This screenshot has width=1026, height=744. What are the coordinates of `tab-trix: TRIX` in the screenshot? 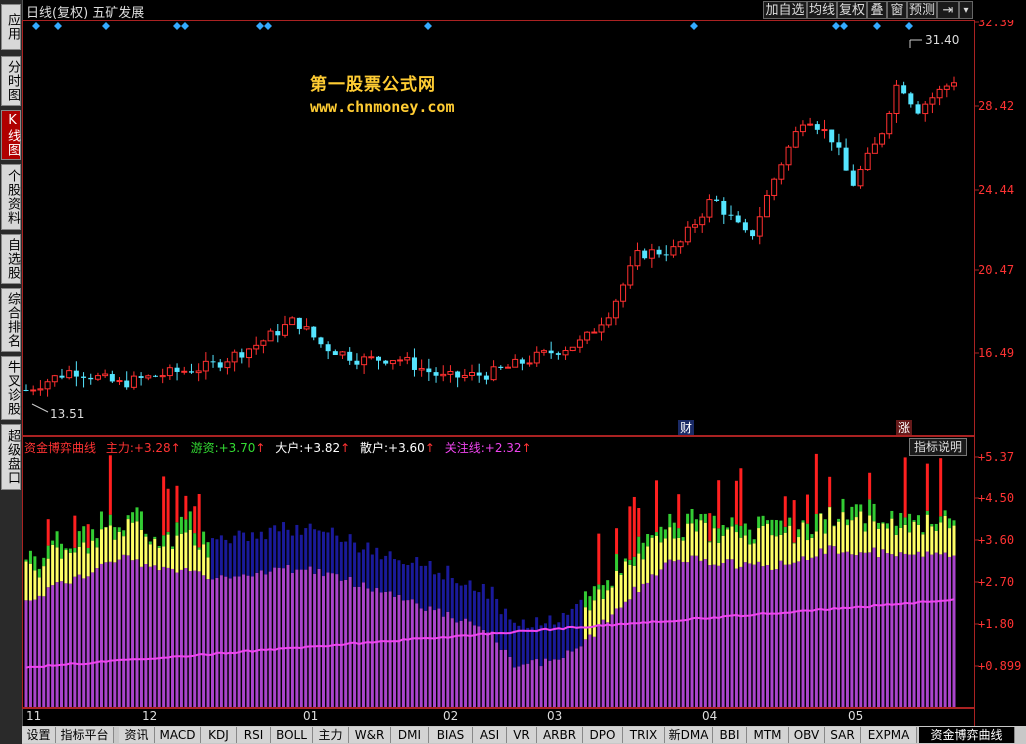 It's located at (644, 735).